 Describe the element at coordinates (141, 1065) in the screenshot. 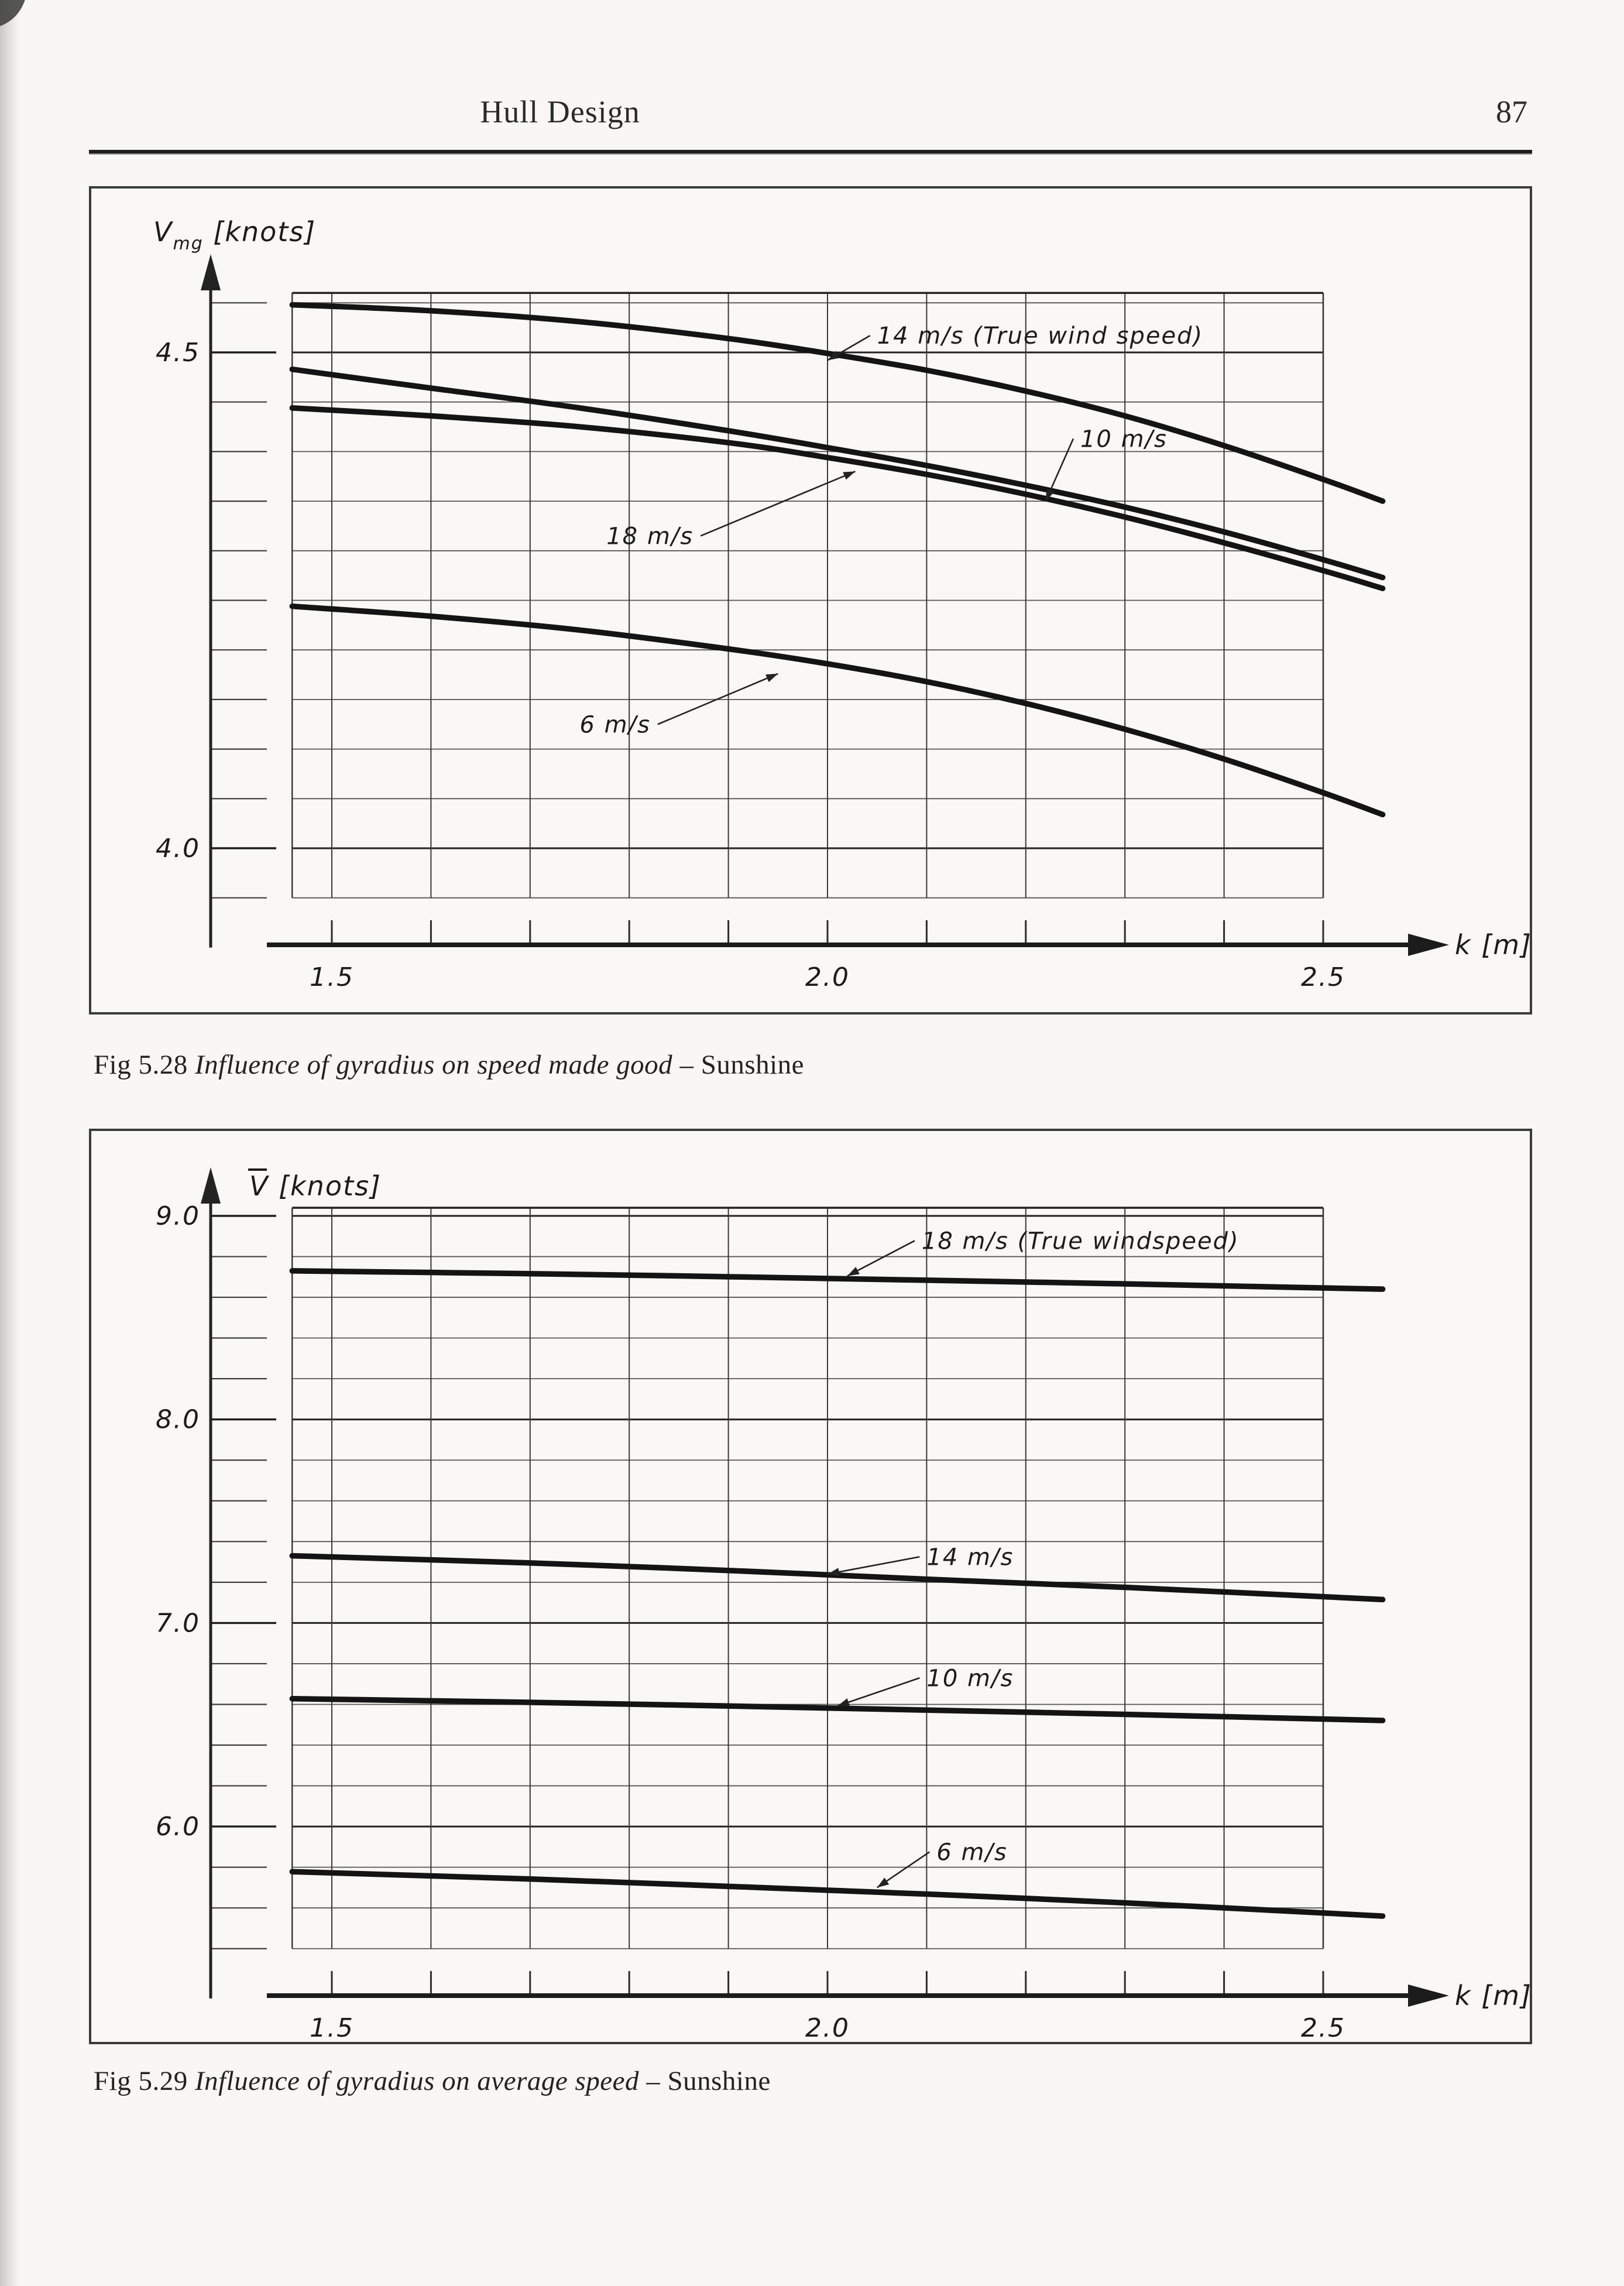

I see `caption-fig-number: Fig 5.28` at that location.